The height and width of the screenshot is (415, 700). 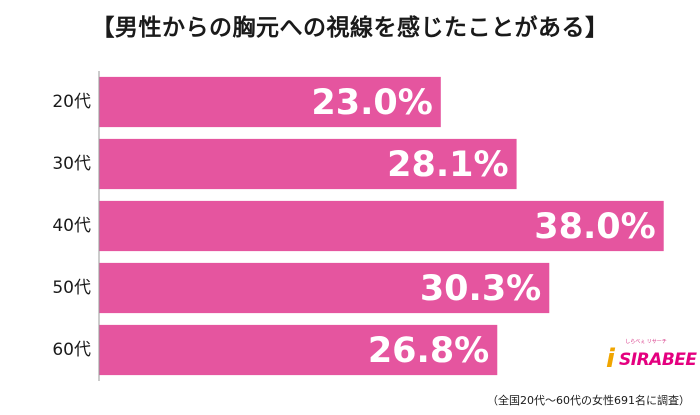 I want to click on category-label: 20代, so click(x=71, y=102).